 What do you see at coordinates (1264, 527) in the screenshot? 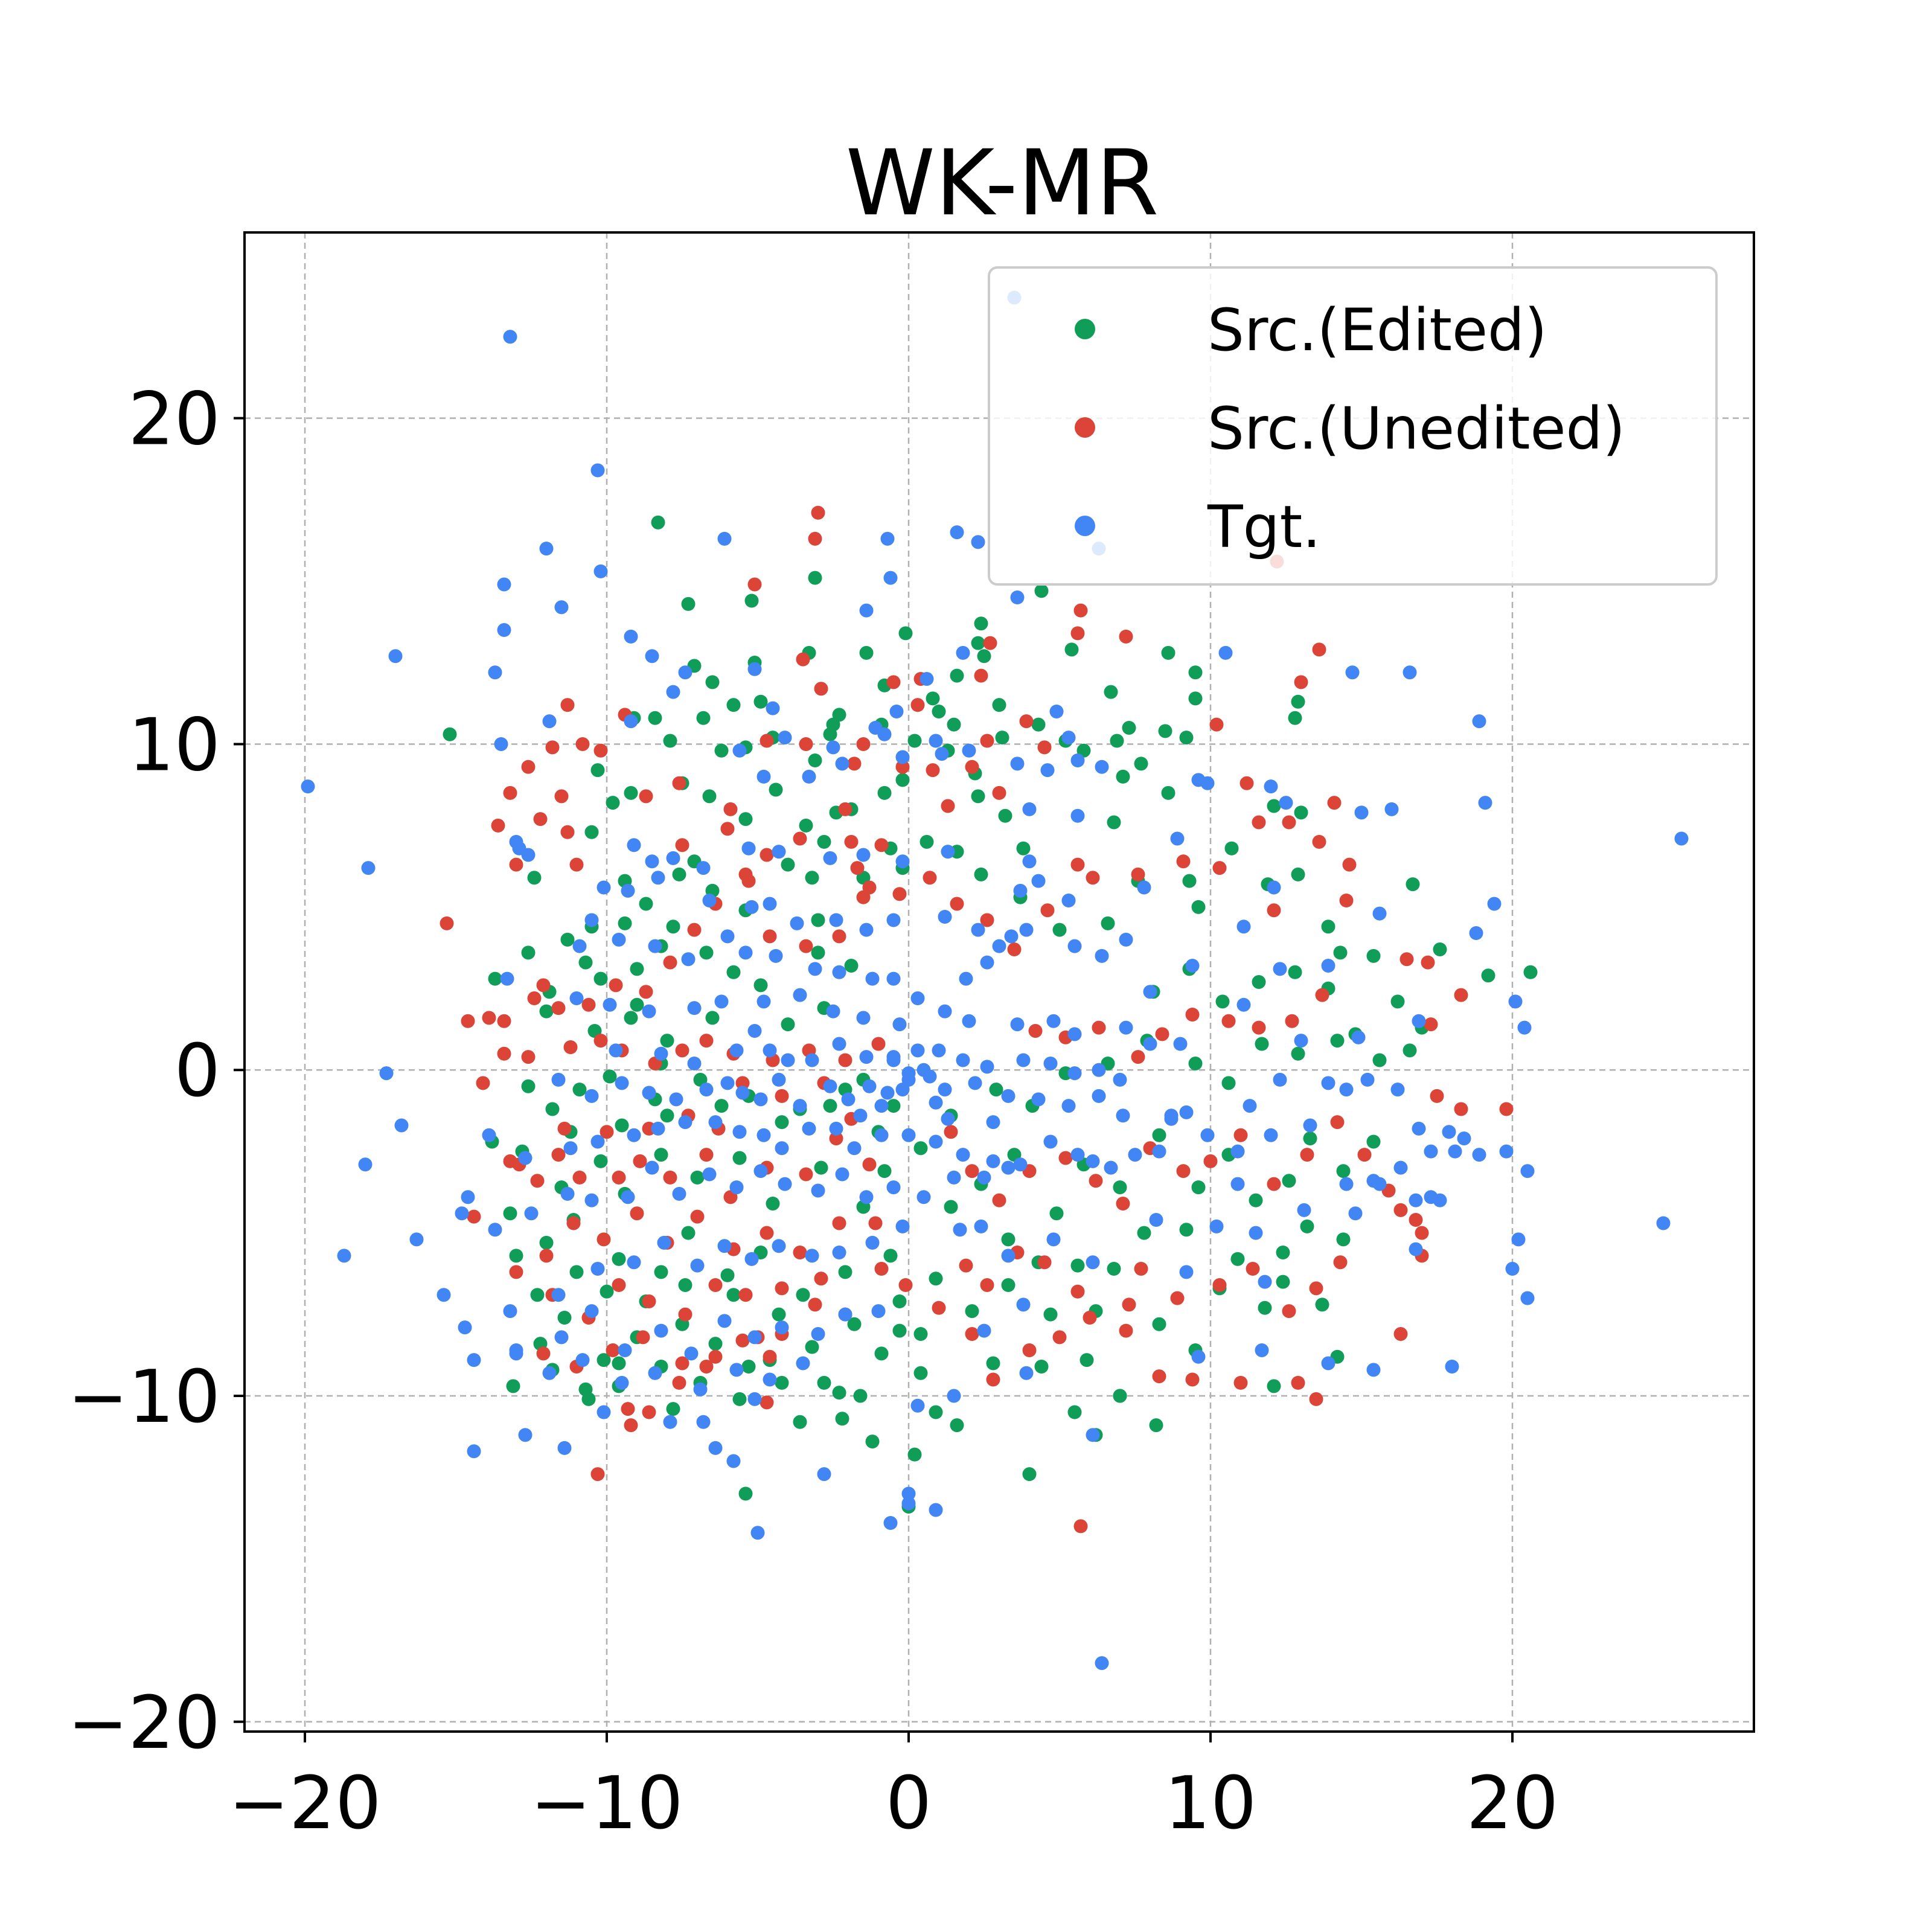
I see `legend-label: Tgt.` at bounding box center [1264, 527].